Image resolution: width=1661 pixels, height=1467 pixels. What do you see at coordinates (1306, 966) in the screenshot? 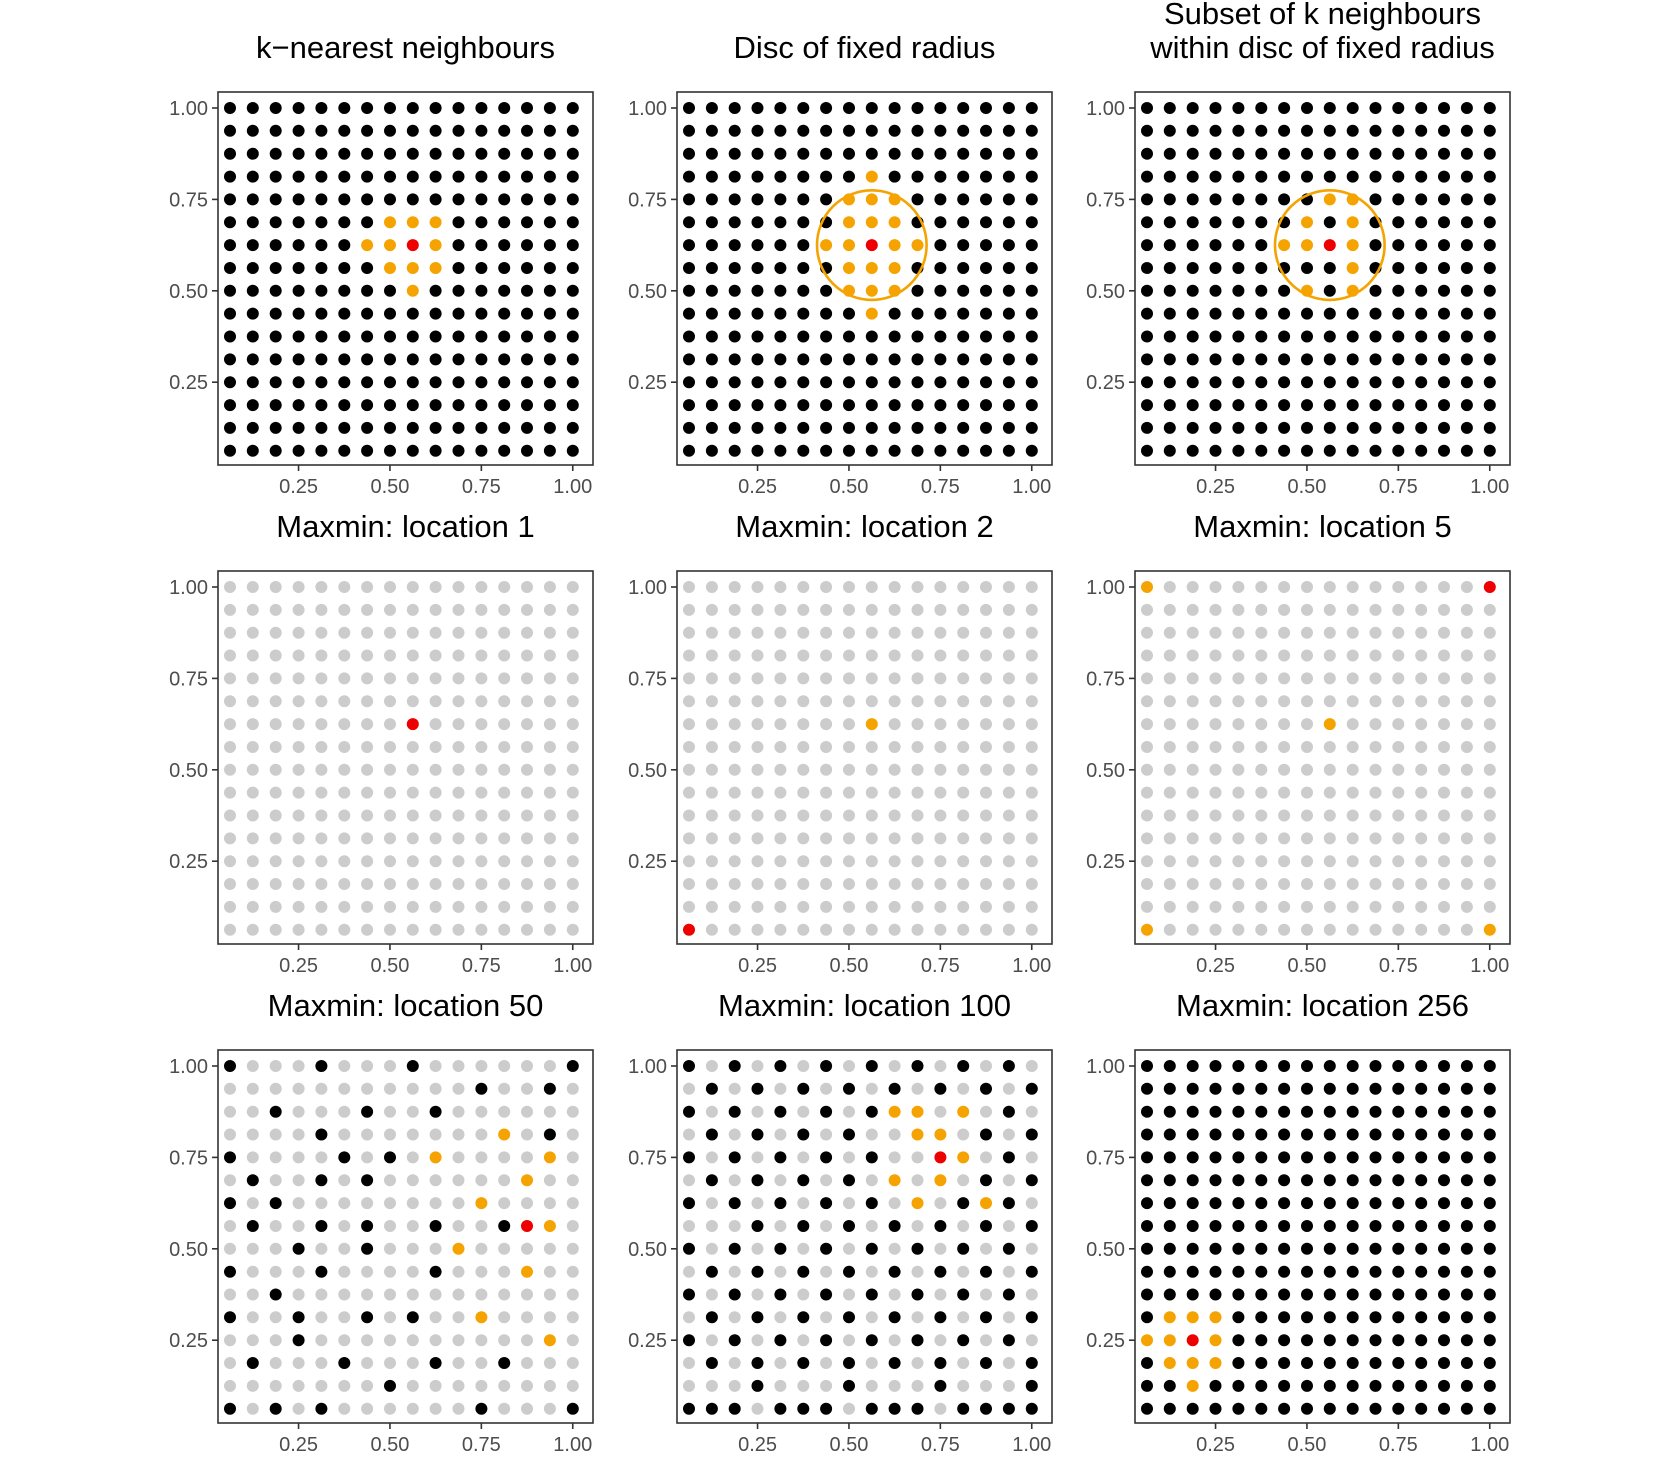
I see `x-tick-label: 0.50` at bounding box center [1306, 966].